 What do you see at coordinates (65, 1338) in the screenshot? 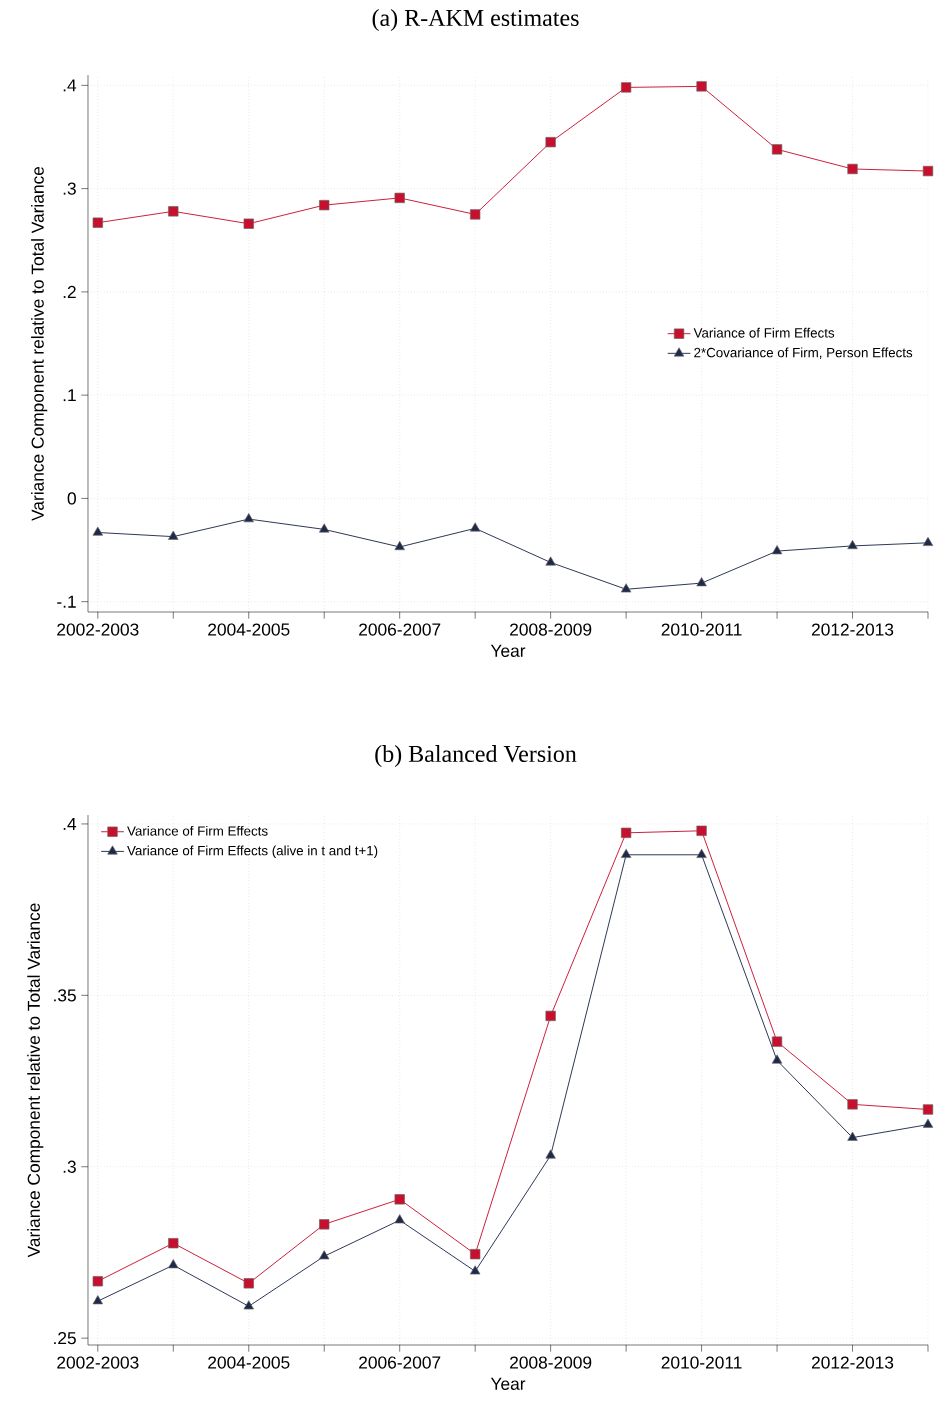
I see `y-tick-label: .25` at bounding box center [65, 1338].